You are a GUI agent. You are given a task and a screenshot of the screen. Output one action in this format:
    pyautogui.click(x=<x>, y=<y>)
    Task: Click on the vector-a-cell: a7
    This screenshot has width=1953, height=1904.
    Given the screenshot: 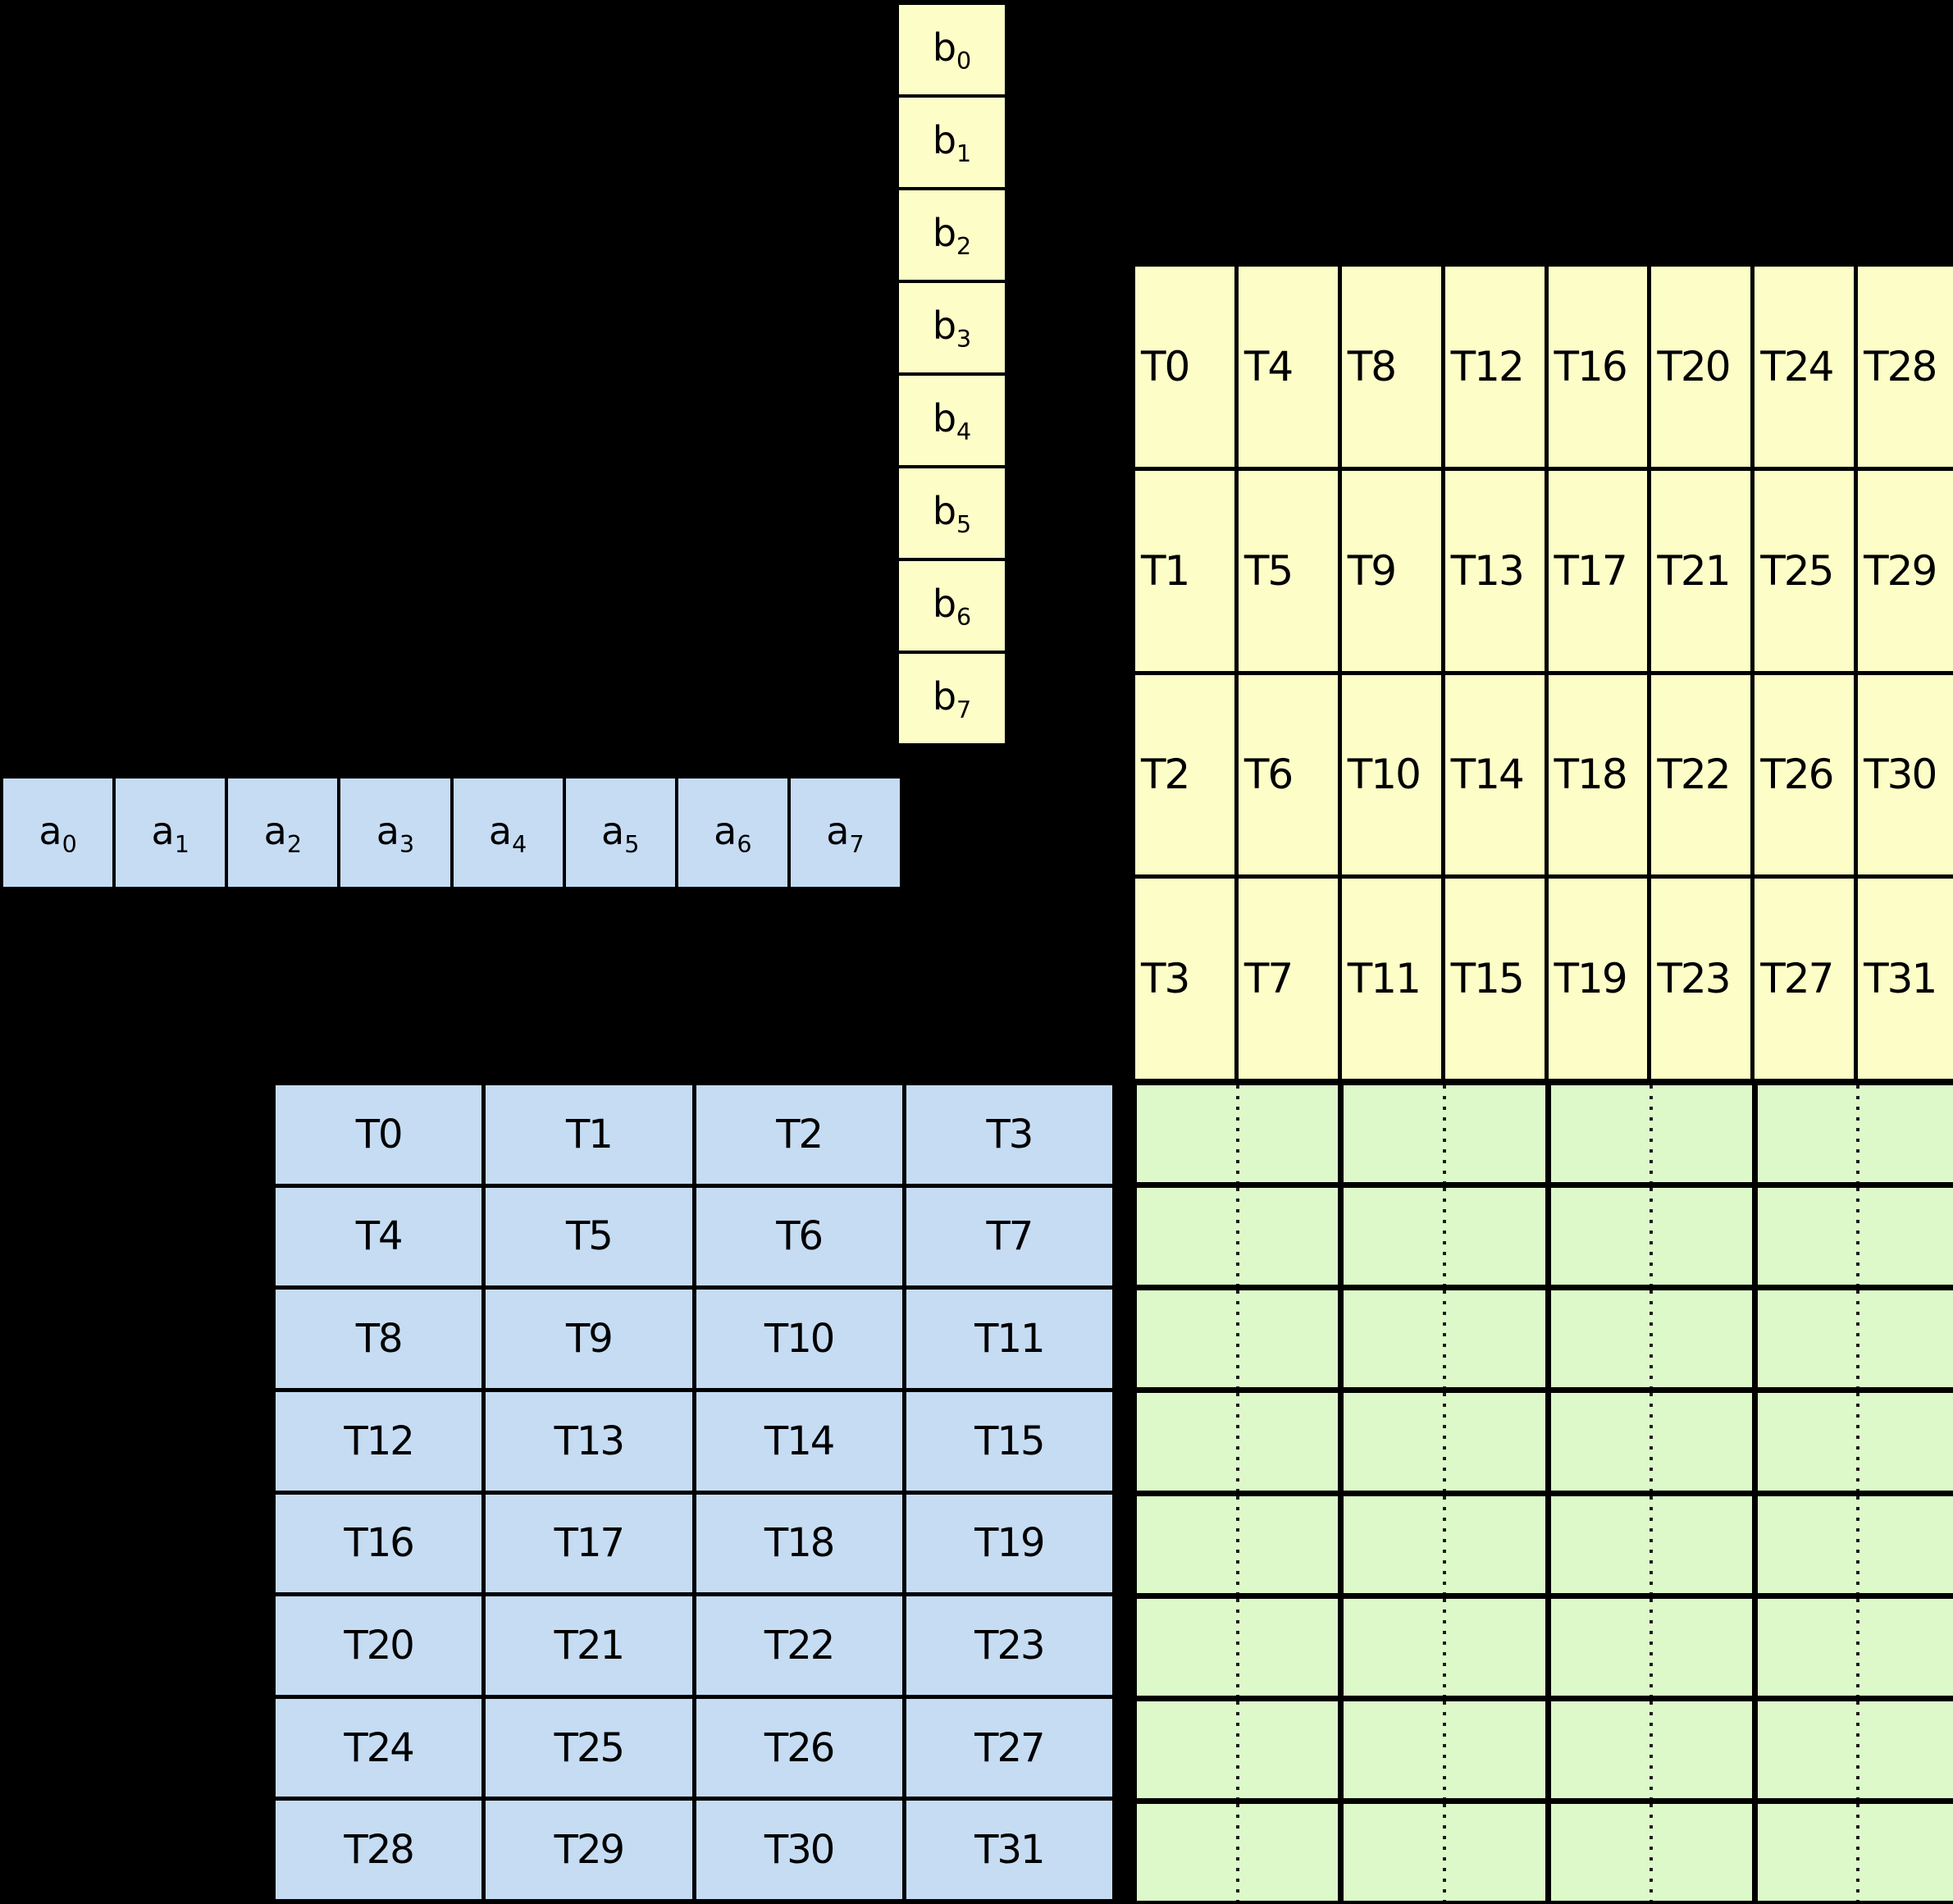 What is the action you would take?
    pyautogui.click(x=845, y=833)
    